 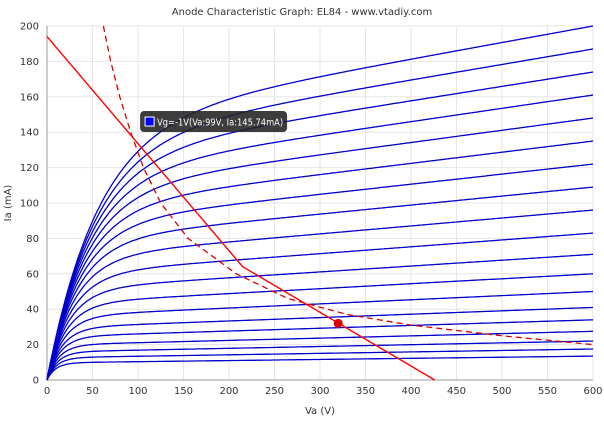 What do you see at coordinates (29, 168) in the screenshot?
I see `y-tick-label: 120` at bounding box center [29, 168].